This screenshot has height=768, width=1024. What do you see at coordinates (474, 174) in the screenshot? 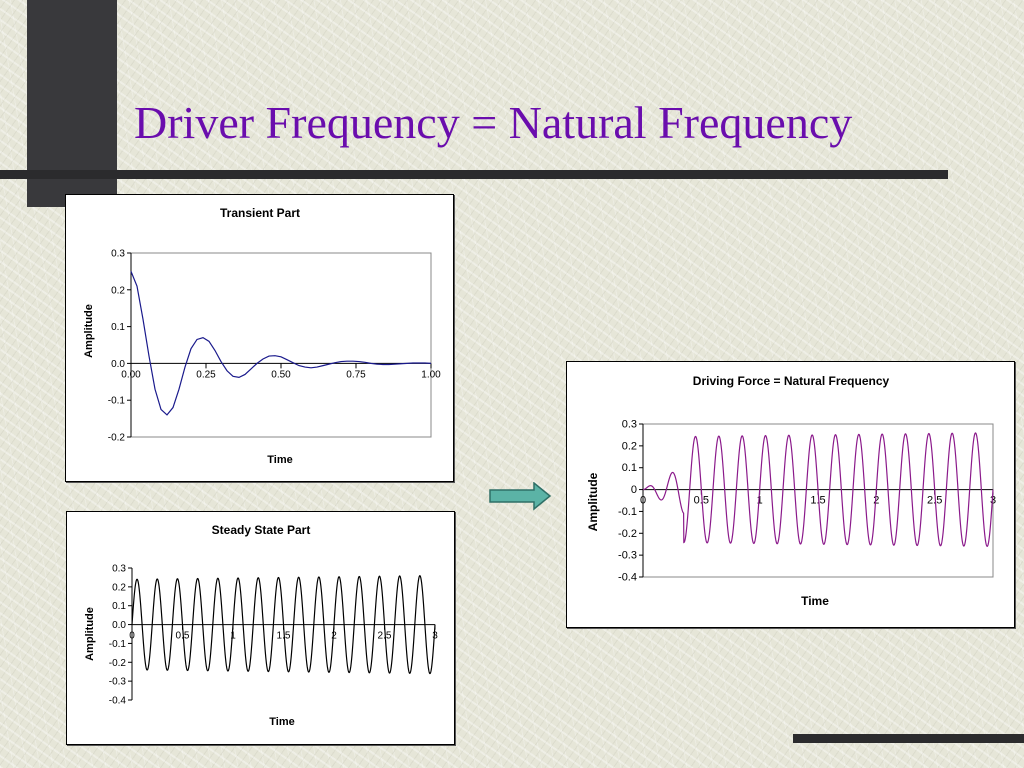
I see `title-underline-bar` at bounding box center [474, 174].